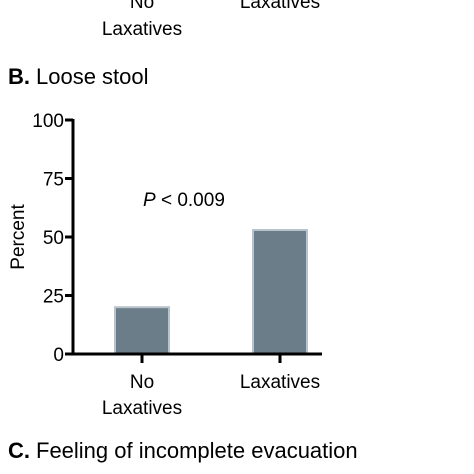 The image size is (474, 474). I want to click on y-tick-label-100: 100, so click(48, 121).